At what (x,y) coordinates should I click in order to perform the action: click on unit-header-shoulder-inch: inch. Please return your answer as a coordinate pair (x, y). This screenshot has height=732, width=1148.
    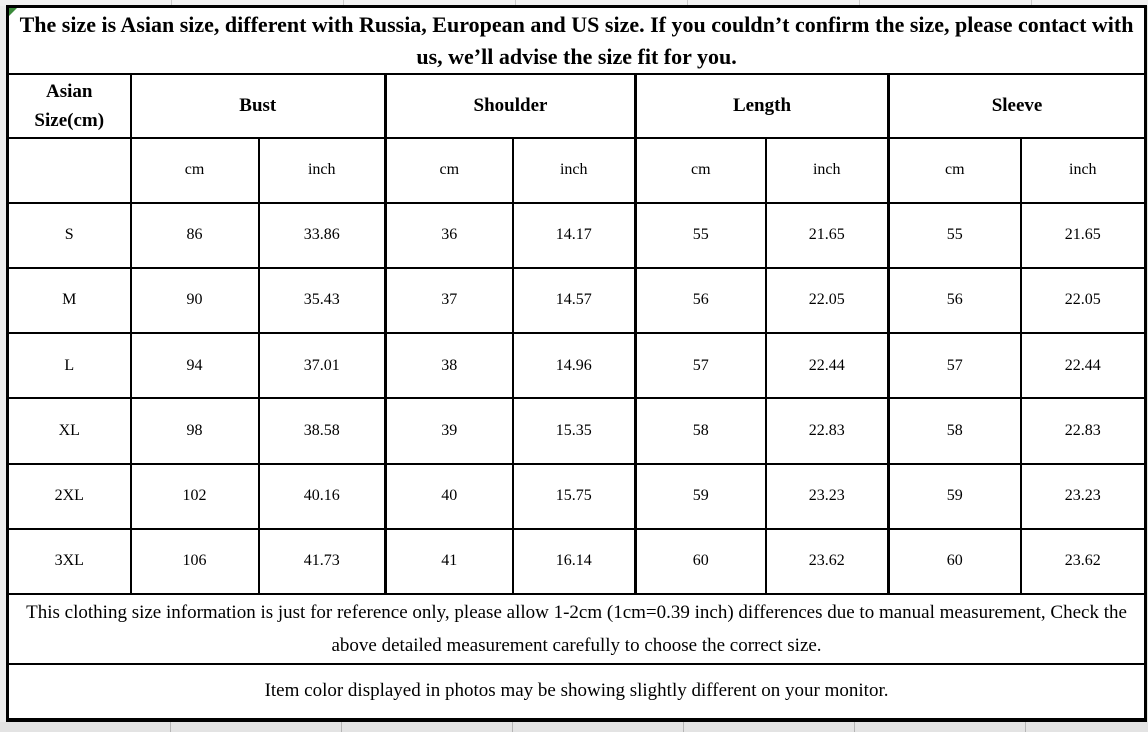
    Looking at the image, I should click on (574, 170).